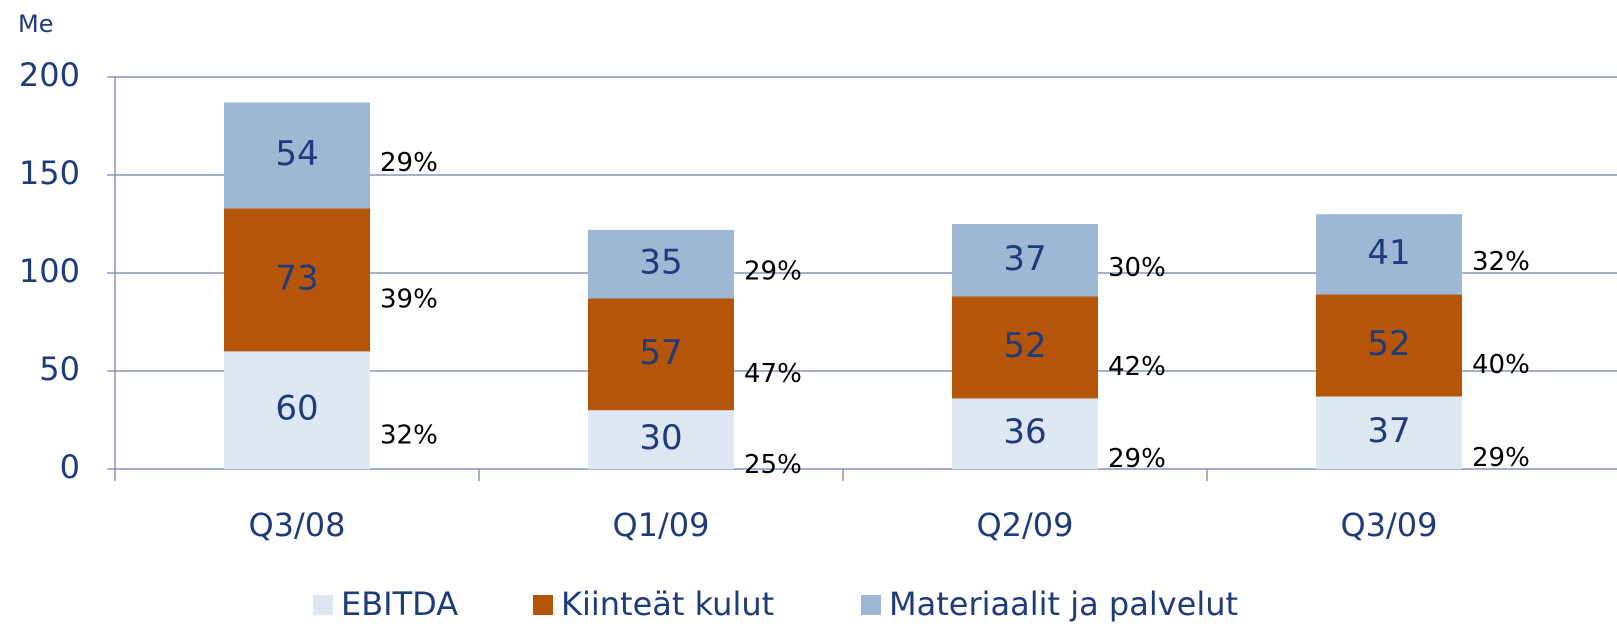  I want to click on y-tick-label: 0, so click(70, 467).